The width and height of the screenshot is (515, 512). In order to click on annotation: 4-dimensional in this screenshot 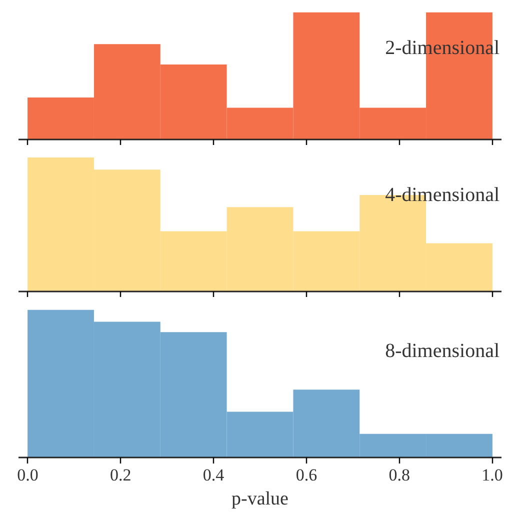, I will do `click(442, 195)`.